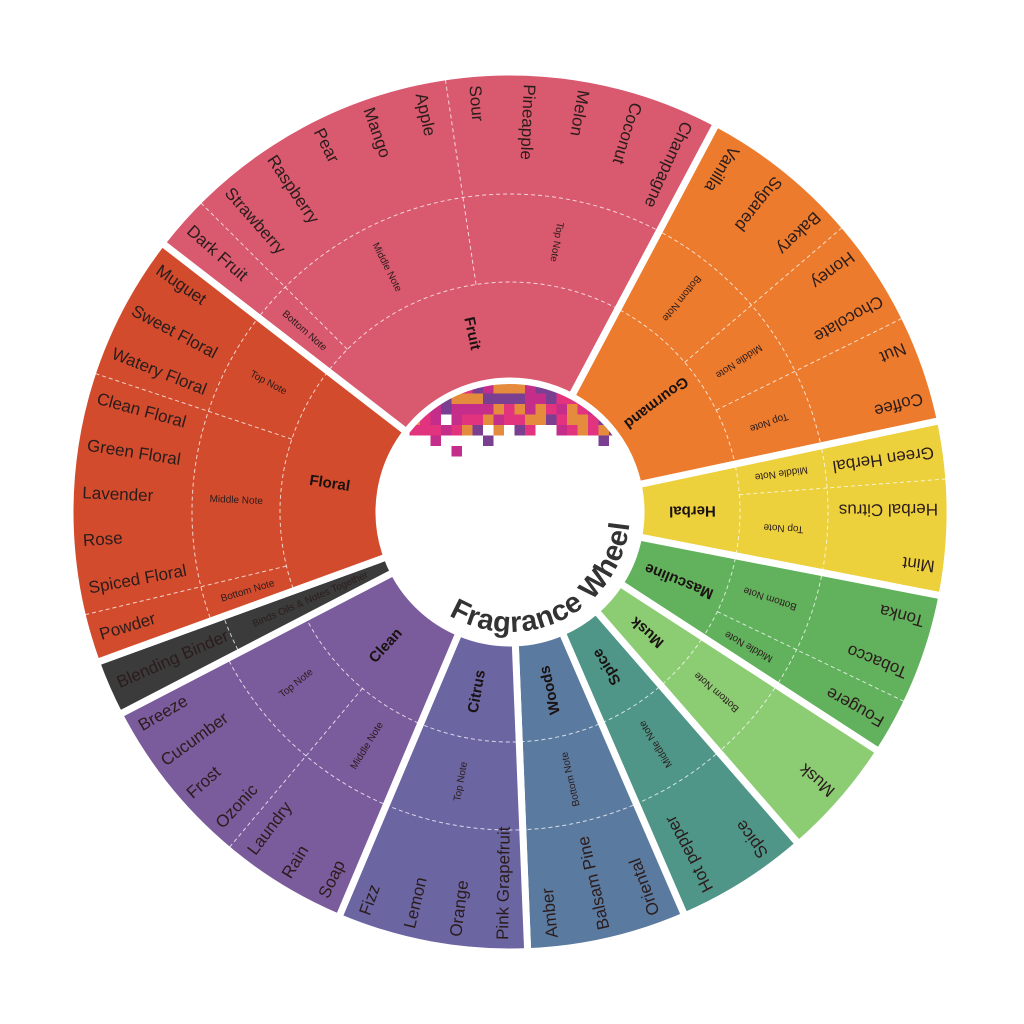  Describe the element at coordinates (888, 510) in the screenshot. I see `fragrance-item: Herbal Citrus` at that location.